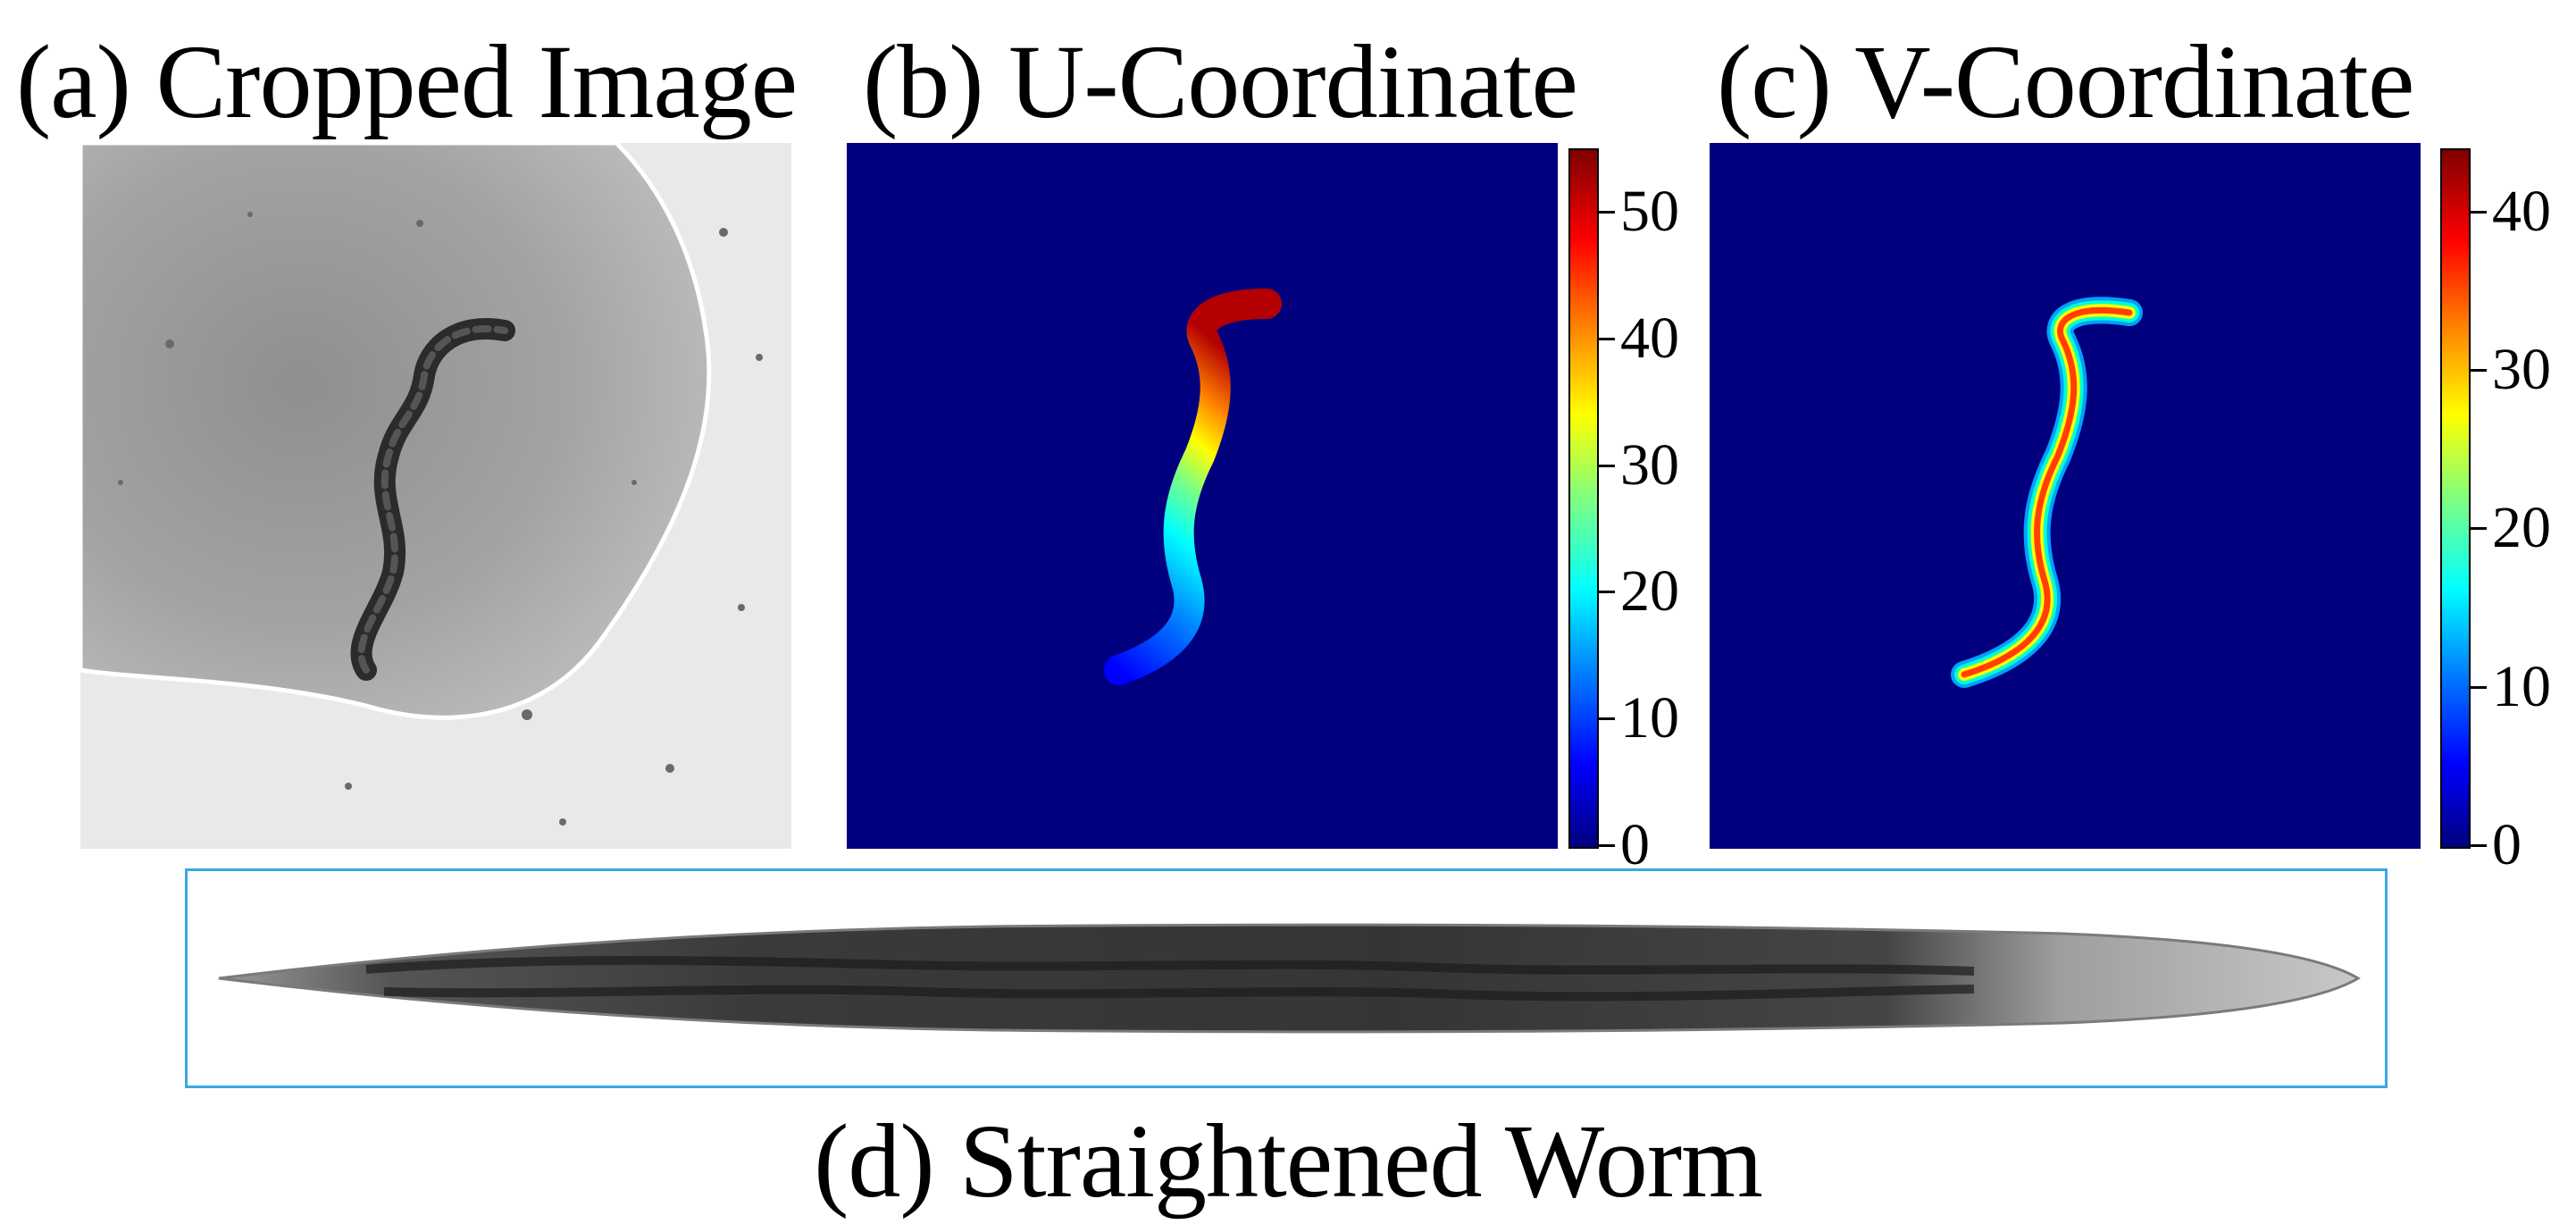 Image resolution: width=2576 pixels, height=1224 pixels. What do you see at coordinates (2521, 528) in the screenshot?
I see `c-colorbar-tick-label: 20` at bounding box center [2521, 528].